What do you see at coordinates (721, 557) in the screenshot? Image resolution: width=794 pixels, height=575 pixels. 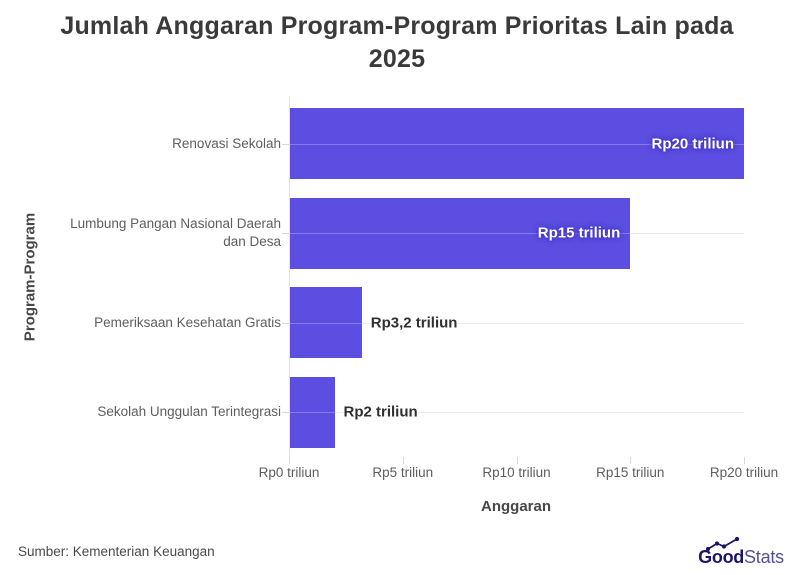 I see `logo-text-bold: Good` at bounding box center [721, 557].